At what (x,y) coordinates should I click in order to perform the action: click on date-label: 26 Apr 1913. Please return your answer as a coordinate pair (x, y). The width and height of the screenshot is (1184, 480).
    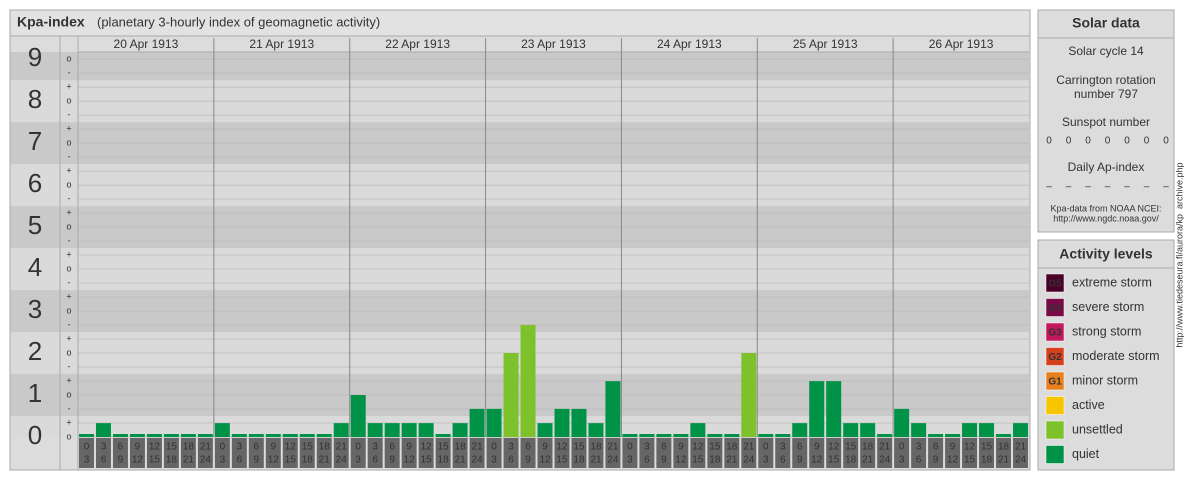
    Looking at the image, I should click on (961, 44).